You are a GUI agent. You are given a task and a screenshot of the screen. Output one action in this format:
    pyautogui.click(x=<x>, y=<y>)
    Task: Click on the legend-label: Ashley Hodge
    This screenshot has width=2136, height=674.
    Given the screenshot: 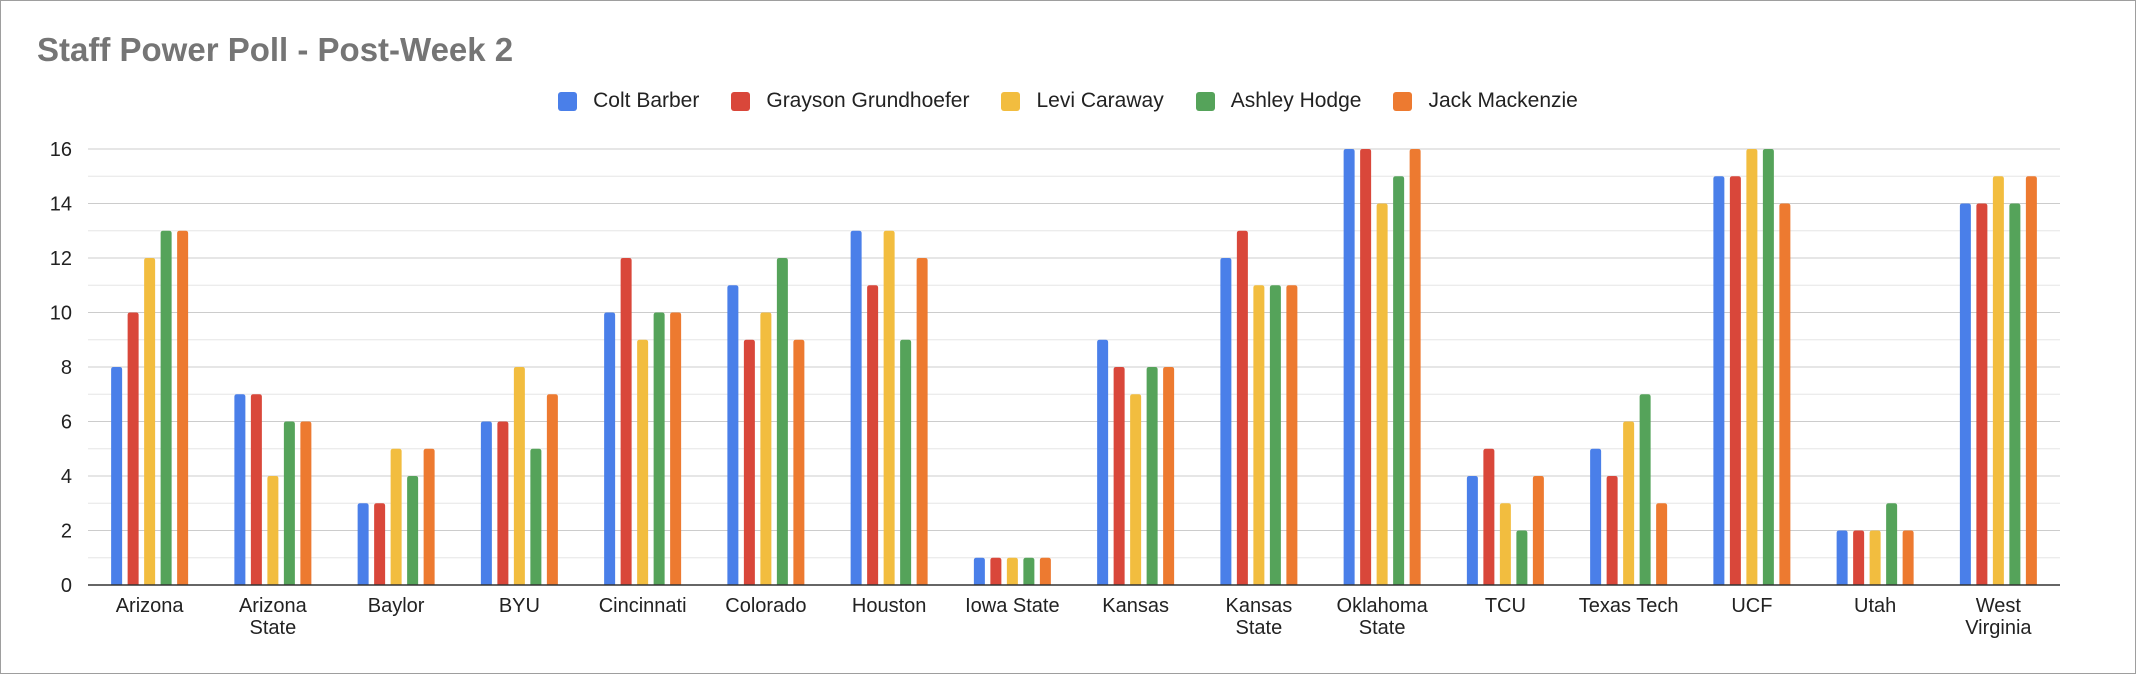 What is the action you would take?
    pyautogui.click(x=1296, y=100)
    